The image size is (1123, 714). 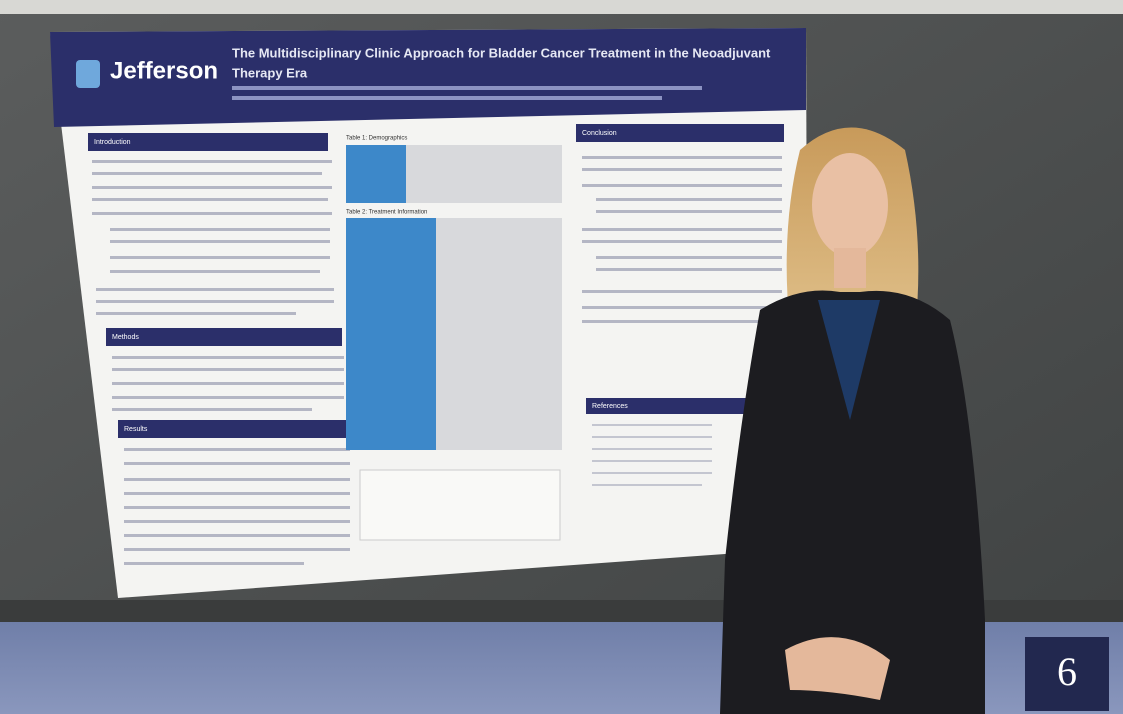 I want to click on table-title: Table 2: Treatment Information, so click(x=386, y=213).